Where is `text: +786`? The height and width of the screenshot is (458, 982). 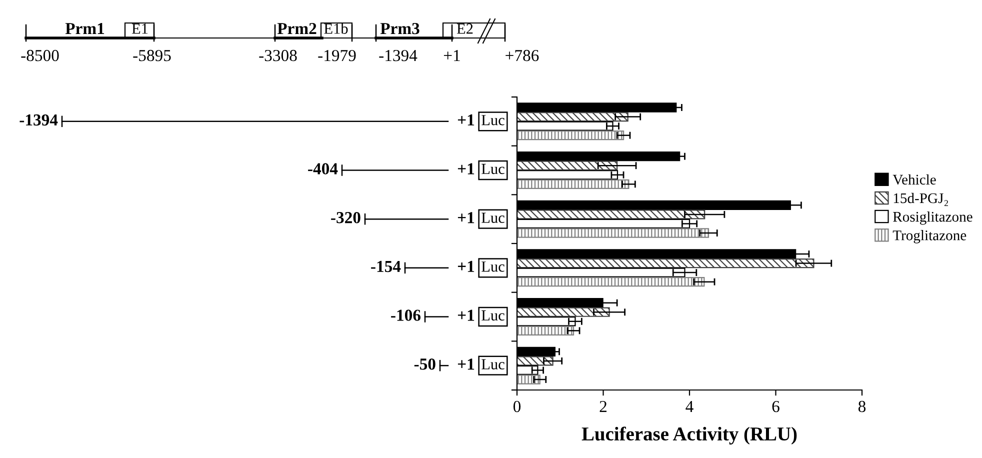
text: +786 is located at coordinates (522, 56).